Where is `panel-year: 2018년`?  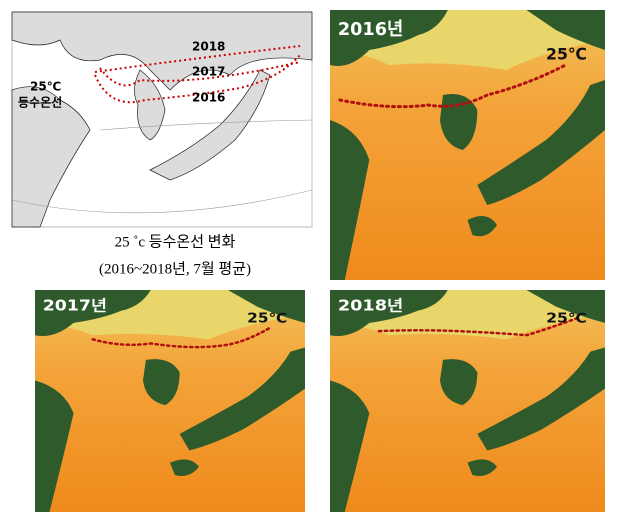
panel-year: 2018년 is located at coordinates (370, 305).